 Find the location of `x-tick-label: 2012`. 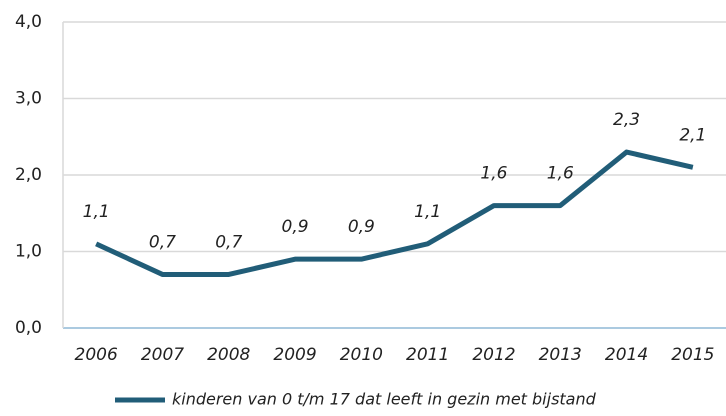

x-tick-label: 2012 is located at coordinates (493, 355).